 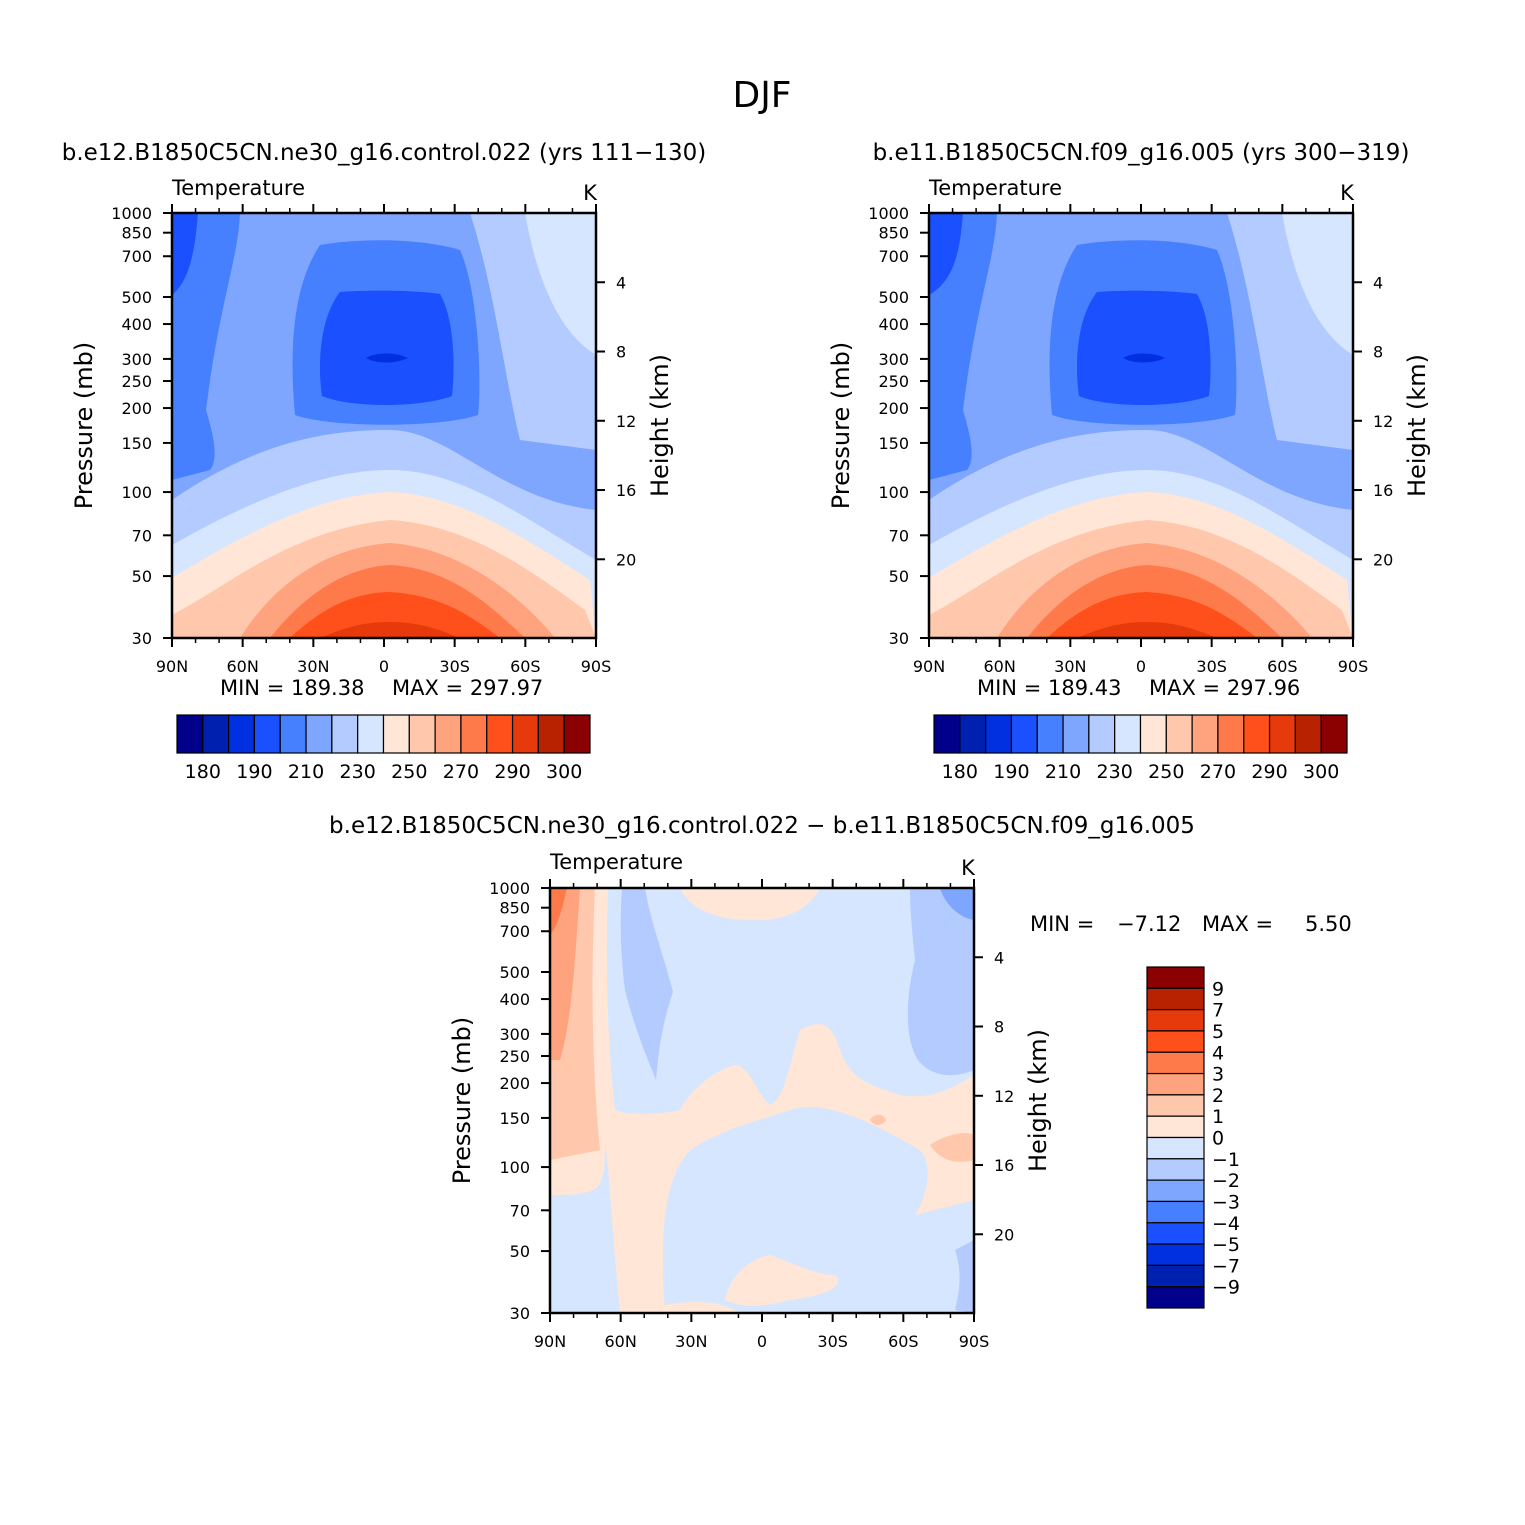 I want to click on x-tick-label: 90N, so click(x=550, y=1341).